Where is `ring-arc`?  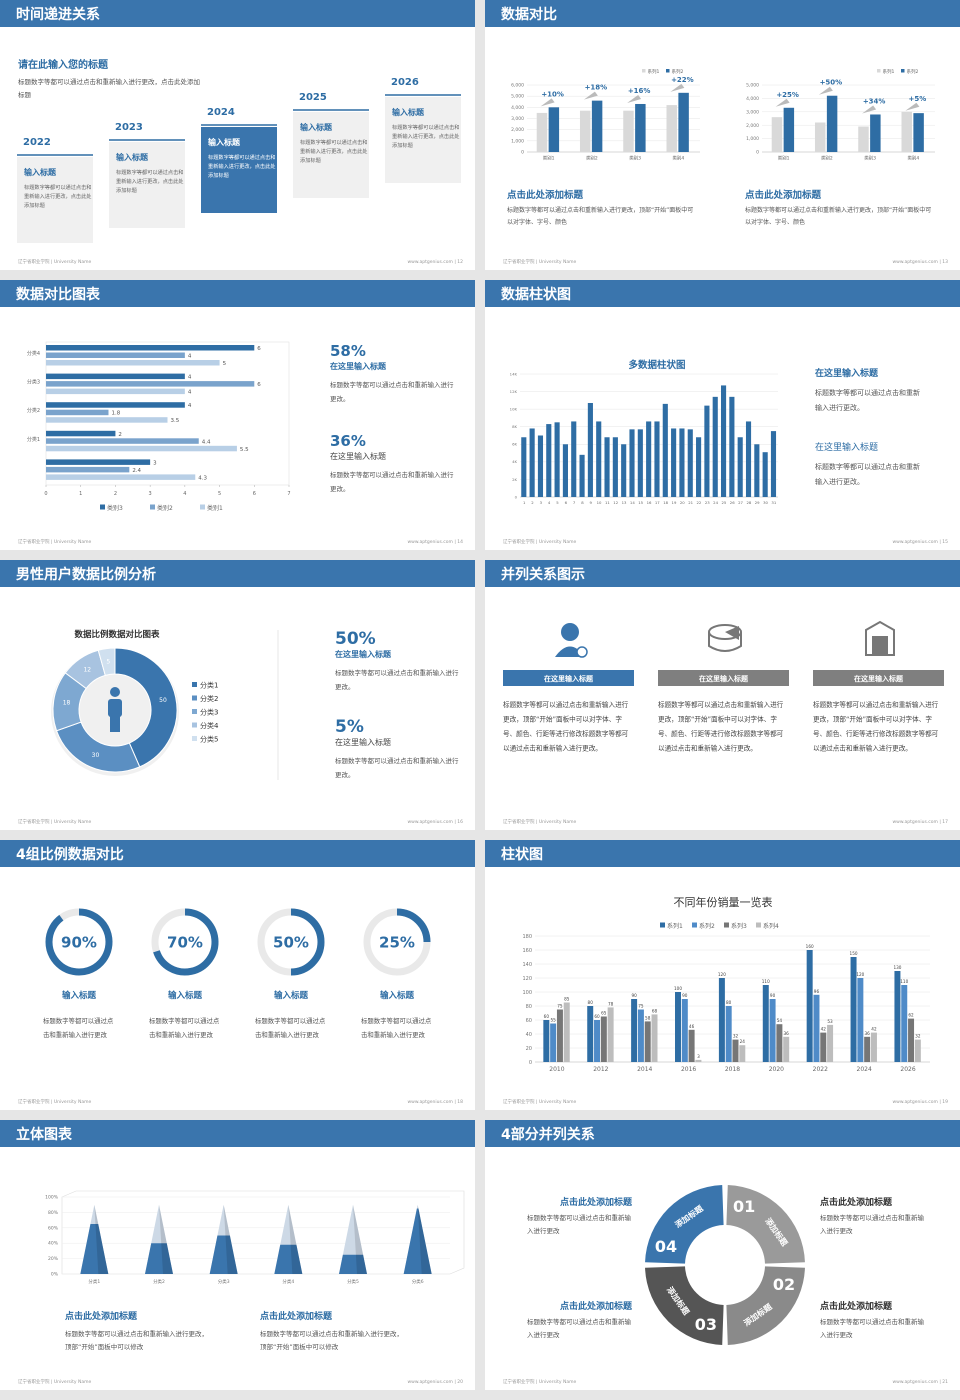
ring-arc is located at coordinates (413, 925).